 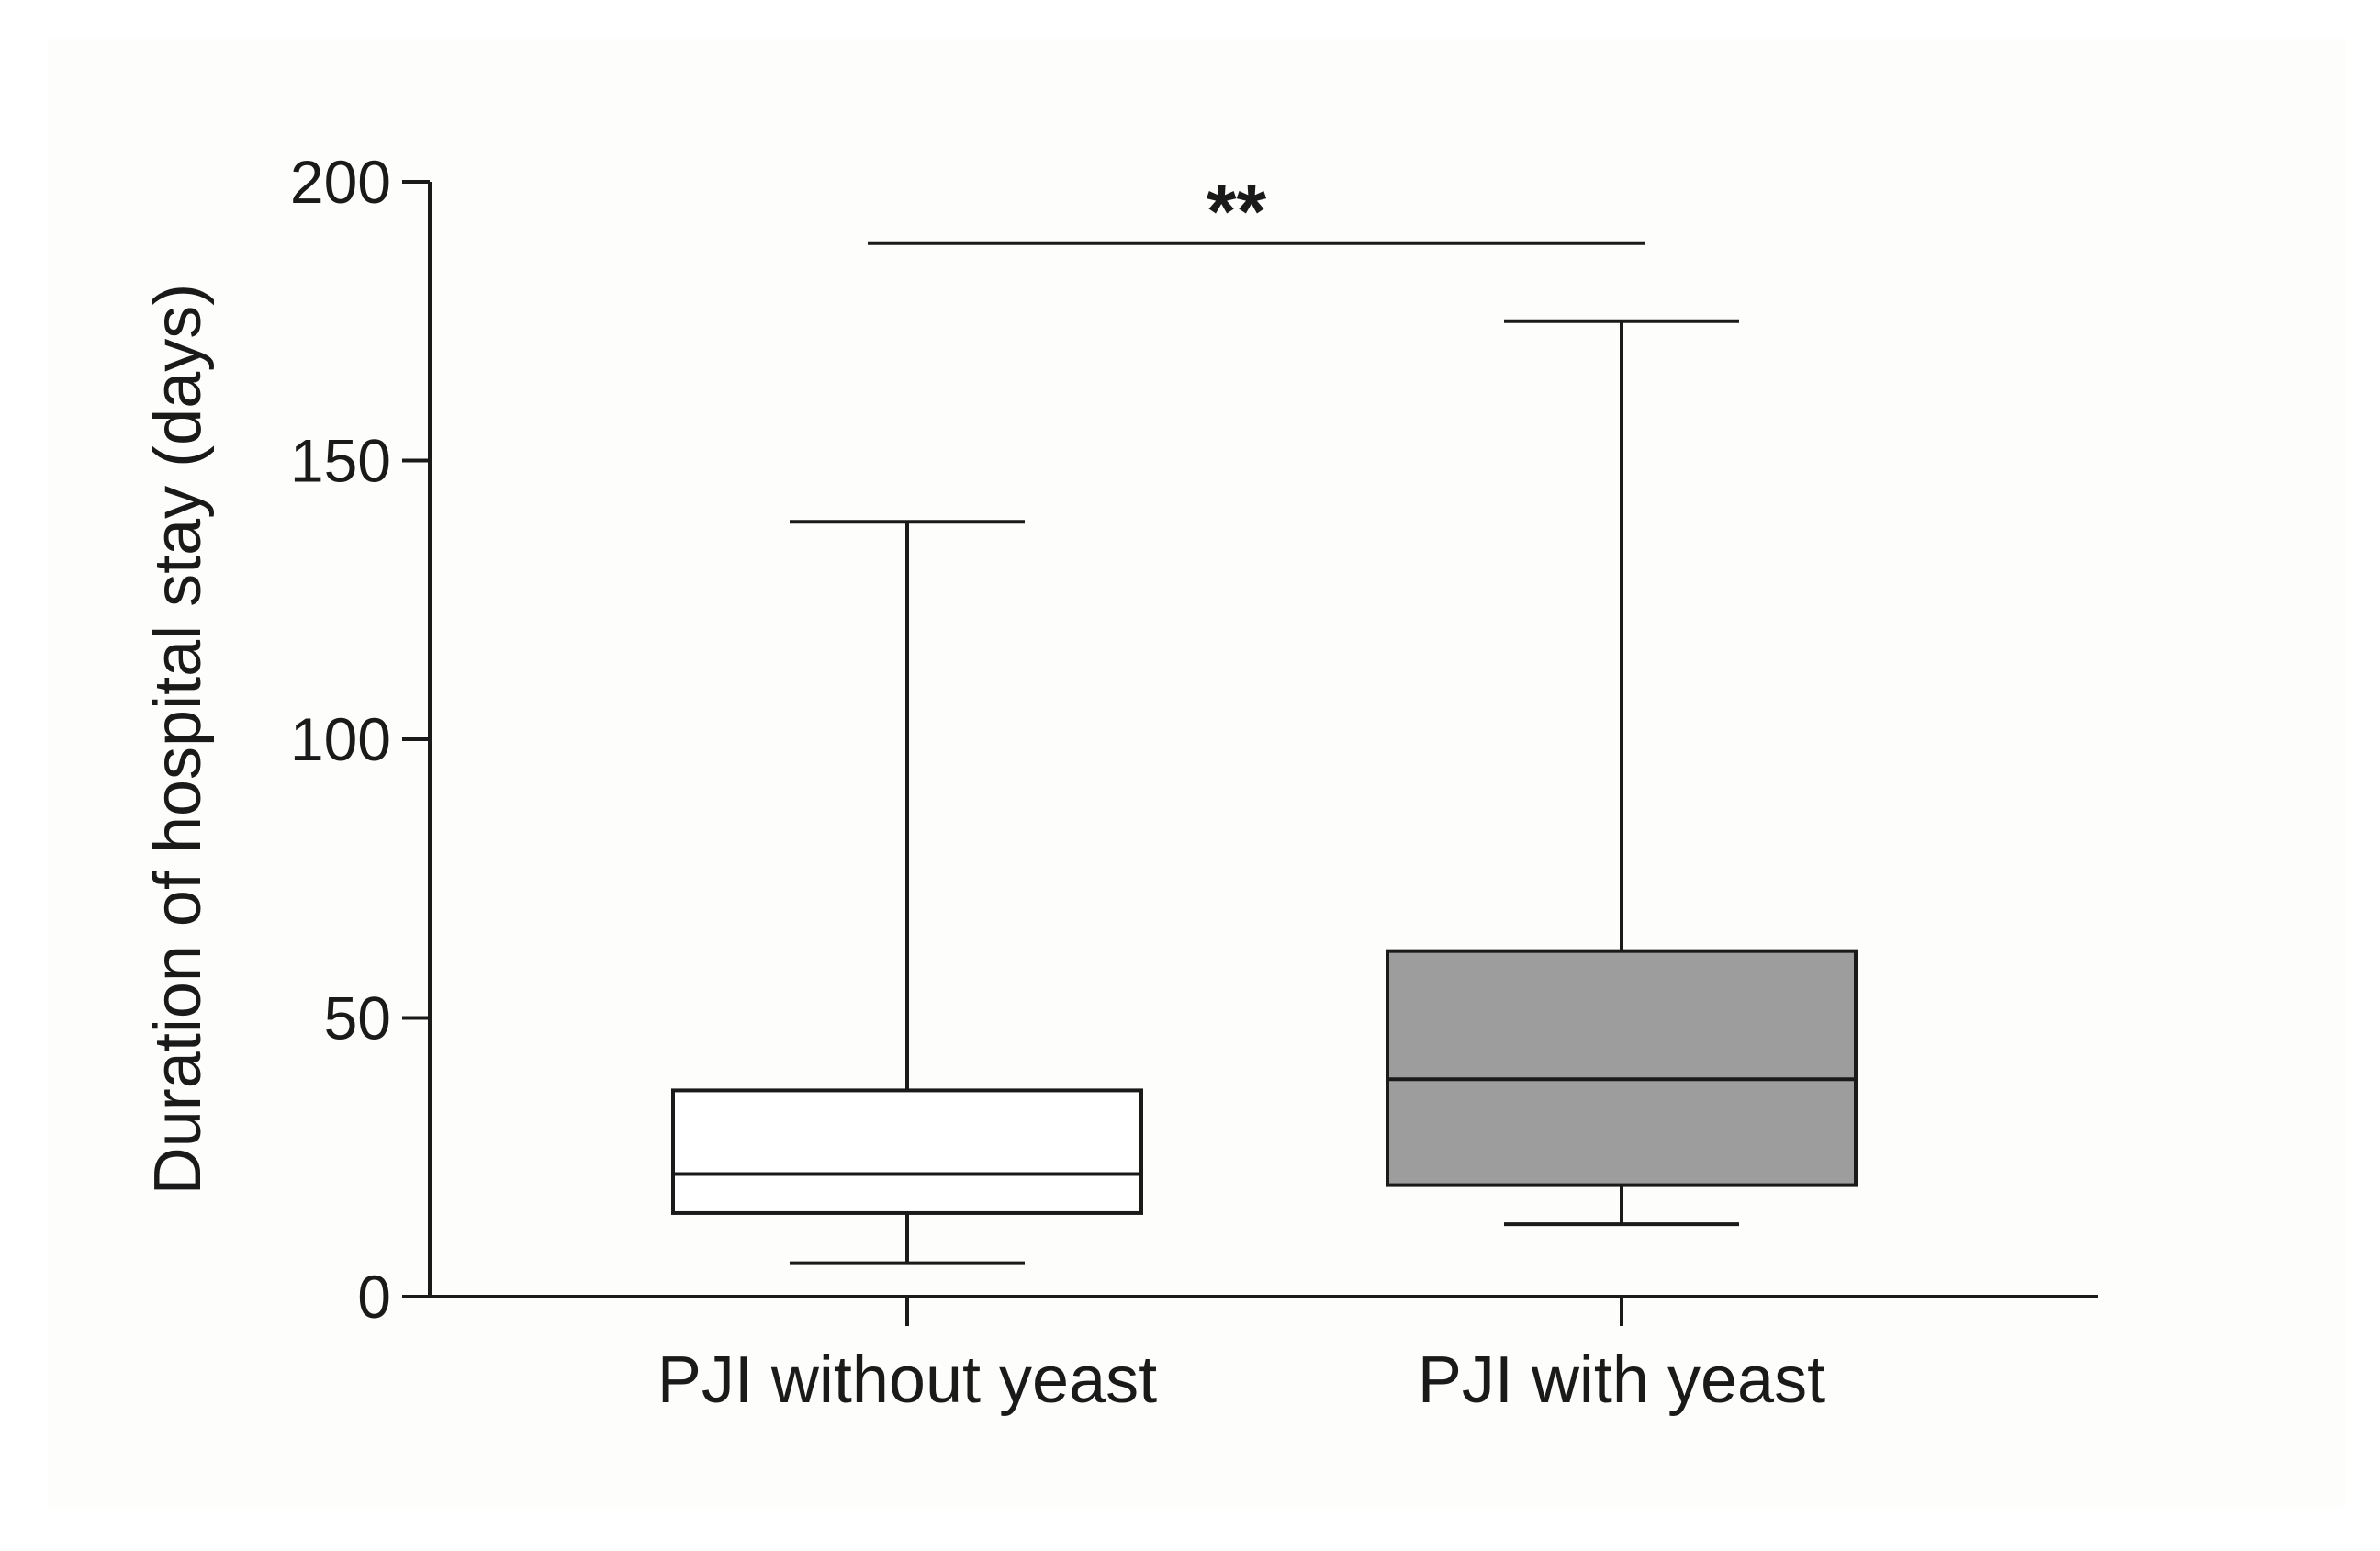 I want to click on y-axis-label: Duration of hospital stay (days), so click(x=178, y=739).